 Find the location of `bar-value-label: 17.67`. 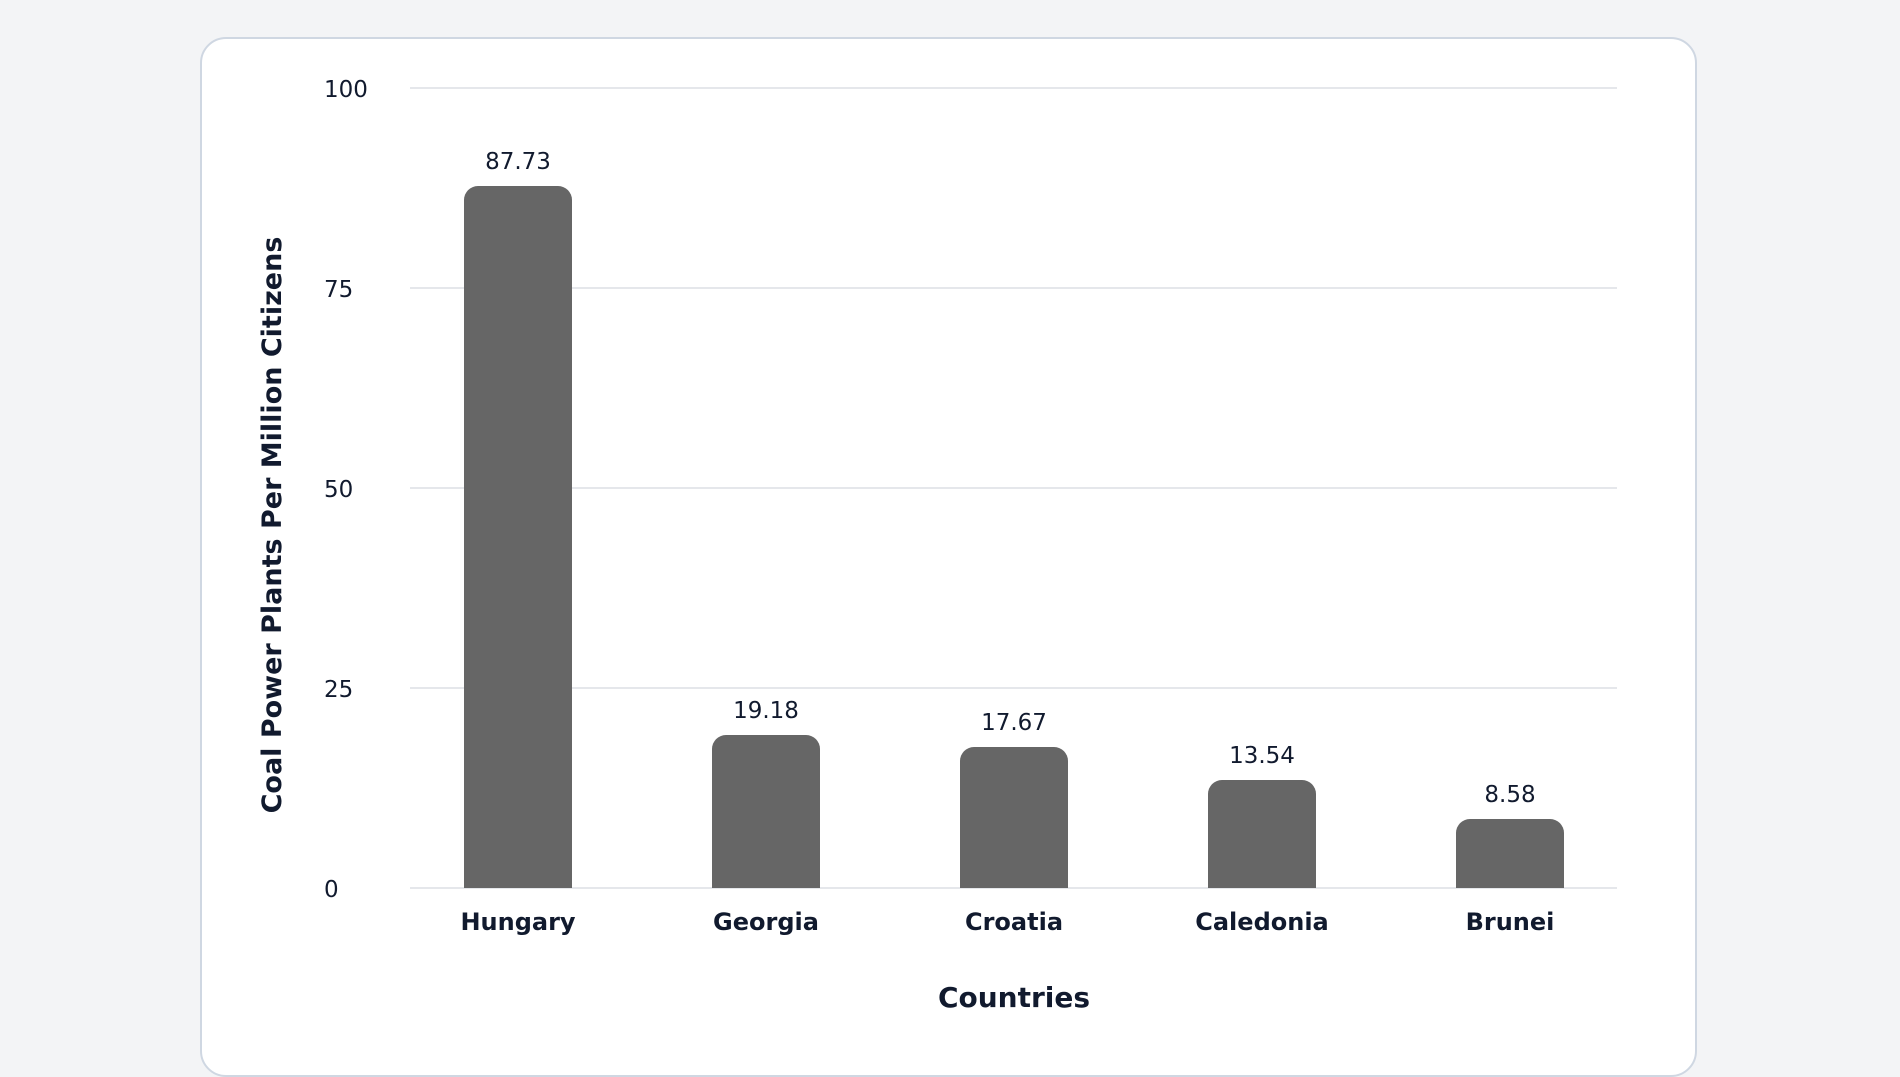

bar-value-label: 17.67 is located at coordinates (1014, 722).